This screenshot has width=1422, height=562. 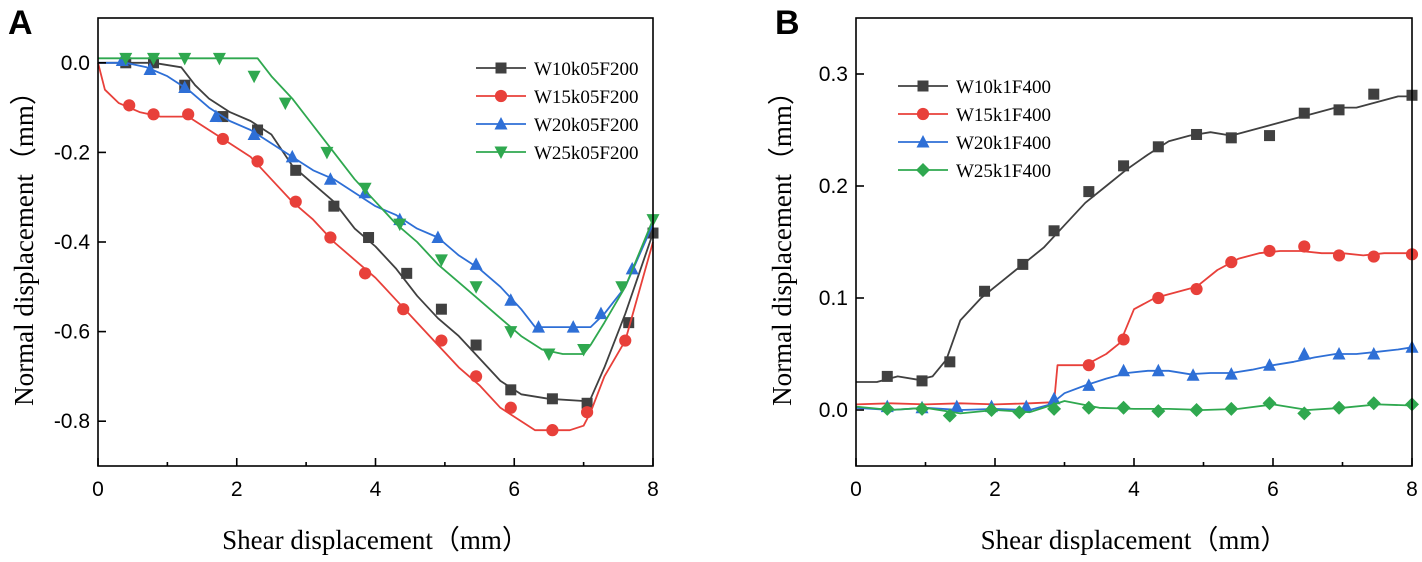 What do you see at coordinates (586, 69) in the screenshot?
I see `legend-label-W10k05F200: W10k05F200` at bounding box center [586, 69].